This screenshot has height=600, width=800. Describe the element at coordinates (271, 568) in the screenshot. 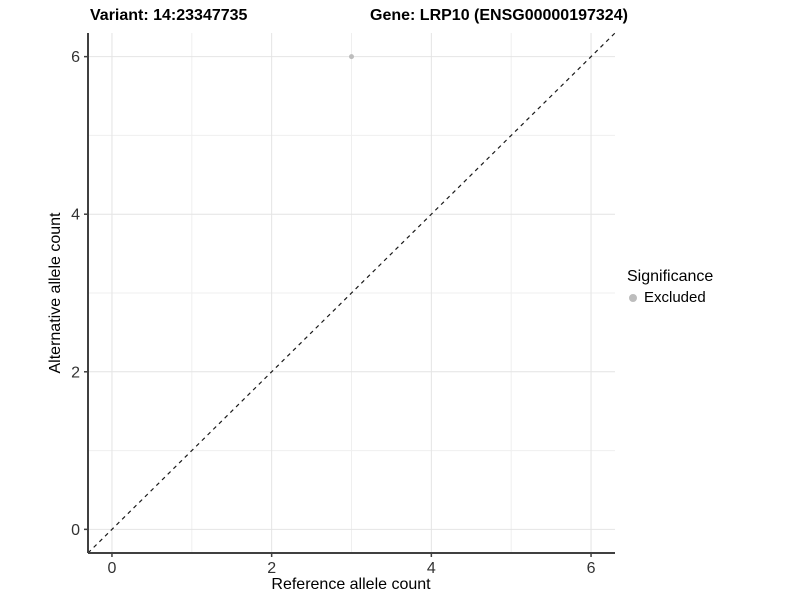

I see `x-tick-label: 2` at that location.